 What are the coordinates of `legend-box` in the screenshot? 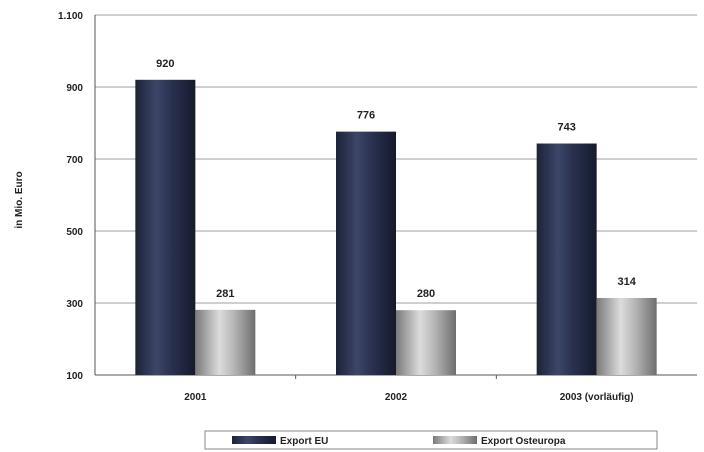 It's located at (431, 440).